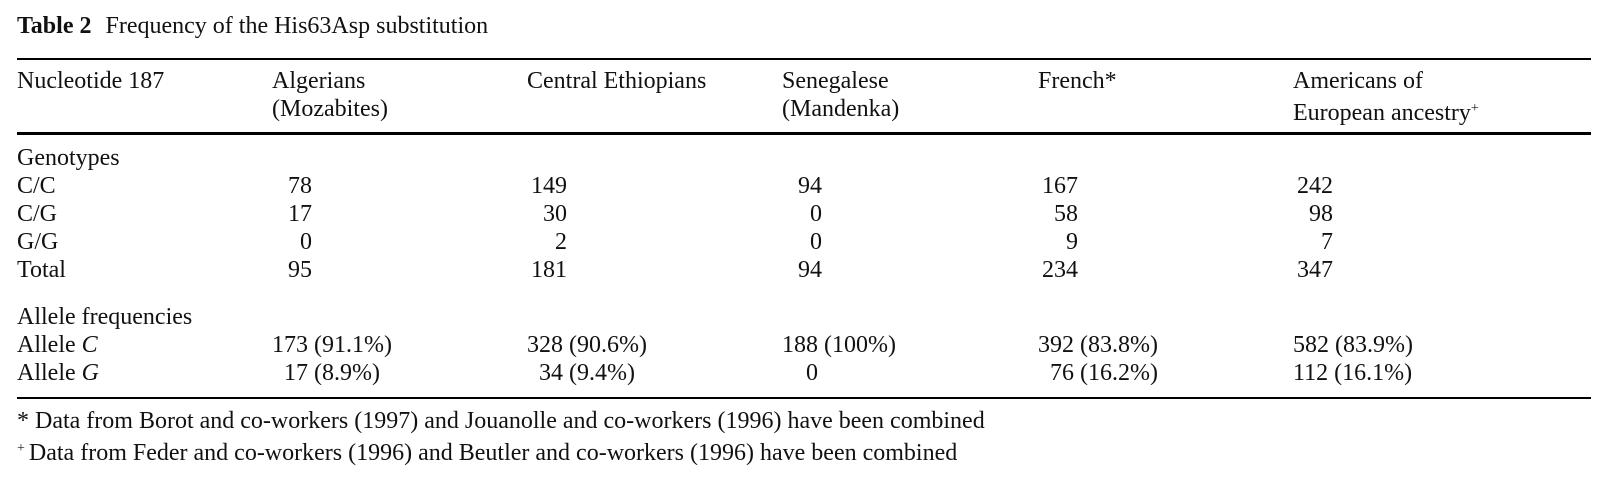  I want to click on table-cell: 95, so click(292, 270).